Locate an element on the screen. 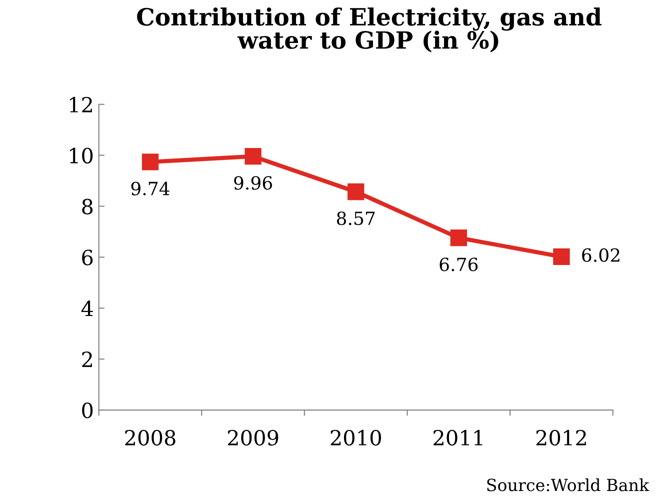 The image size is (659, 497). chart-title: Contribution of Electricity, gas and water to GDP (in %) is located at coordinates (369, 29).